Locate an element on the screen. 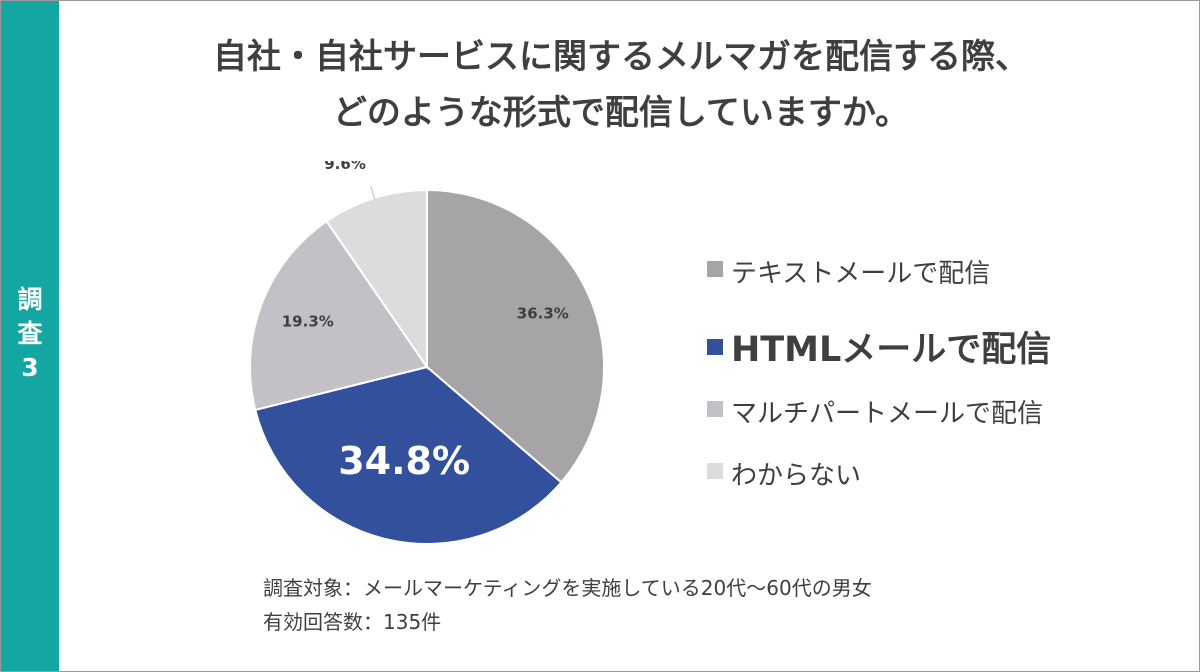 The image size is (1200, 672). side-band: 調 査 3 is located at coordinates (30, 336).